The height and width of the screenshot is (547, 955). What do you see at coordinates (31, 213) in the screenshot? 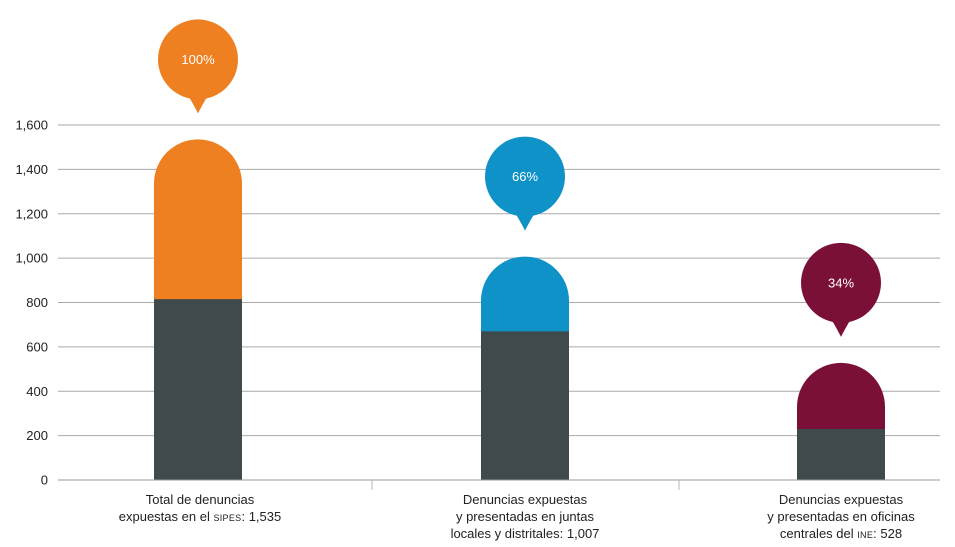
I see `y-tick-label: 1,200` at bounding box center [31, 213].